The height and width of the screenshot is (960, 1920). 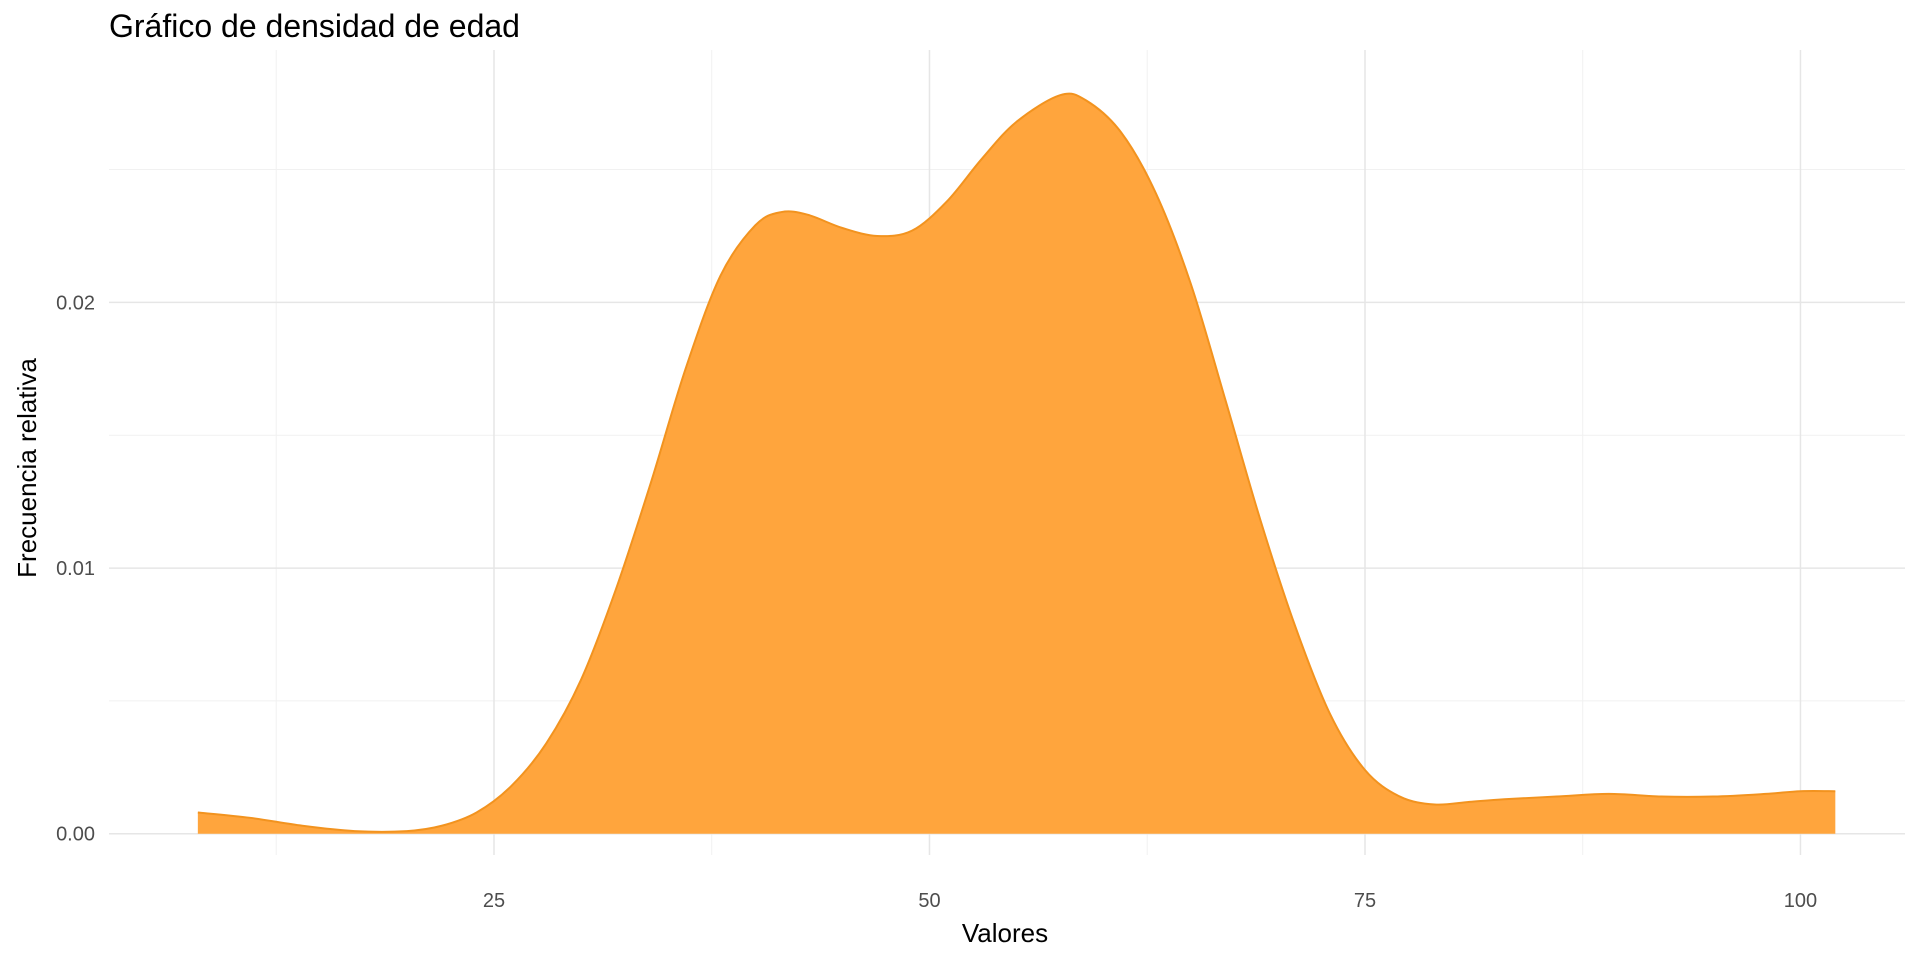 What do you see at coordinates (1365, 901) in the screenshot?
I see `x-tick-label: 75` at bounding box center [1365, 901].